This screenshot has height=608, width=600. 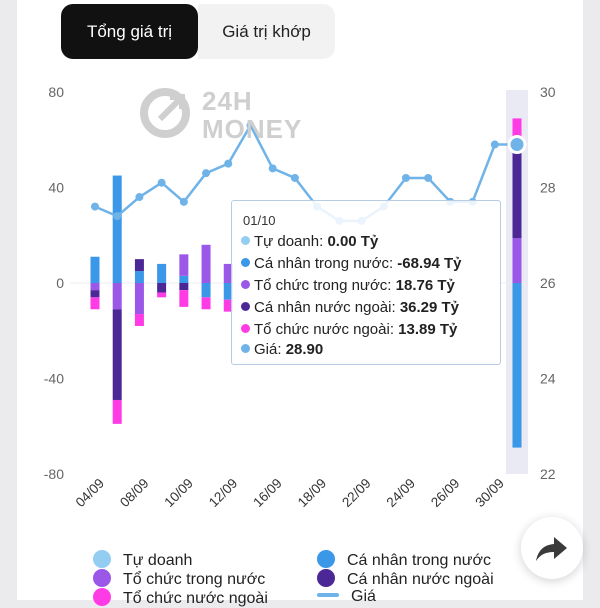 I want to click on y-left-tick: 0, so click(x=60, y=283).